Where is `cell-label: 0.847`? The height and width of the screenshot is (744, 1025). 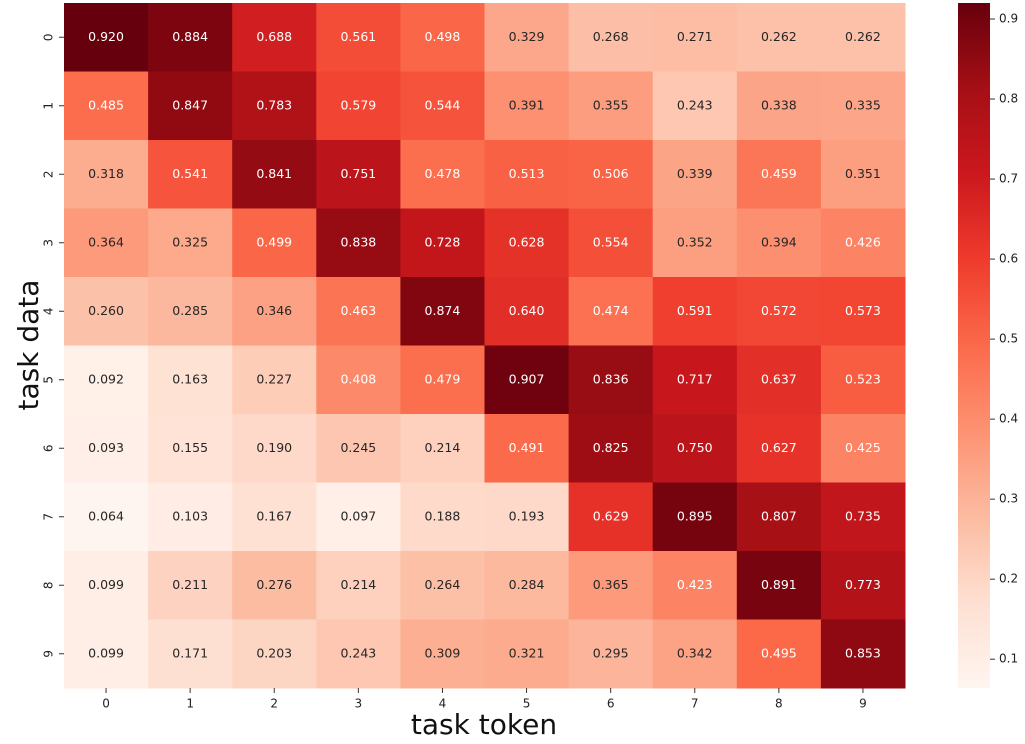
cell-label: 0.847 is located at coordinates (190, 104).